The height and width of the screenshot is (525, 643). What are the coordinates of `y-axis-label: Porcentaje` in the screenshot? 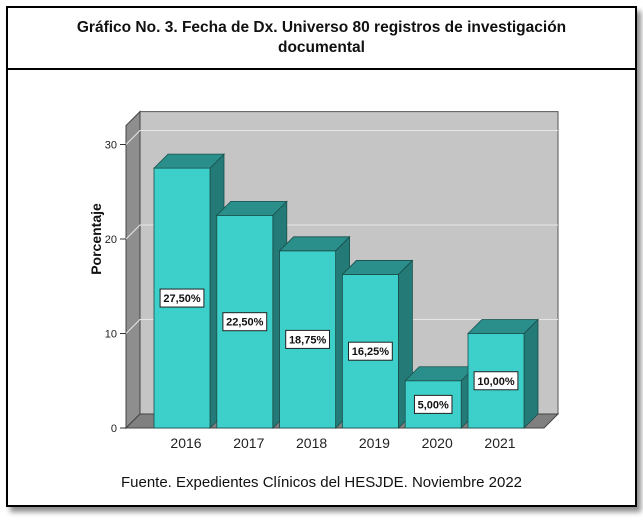 It's located at (96, 239).